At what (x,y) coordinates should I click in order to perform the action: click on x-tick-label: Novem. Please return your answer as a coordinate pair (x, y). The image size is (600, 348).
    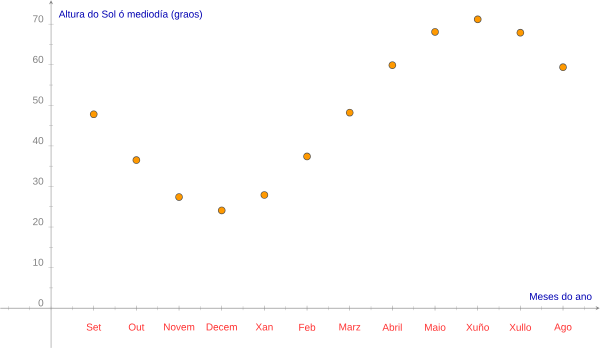
    Looking at the image, I should click on (179, 326).